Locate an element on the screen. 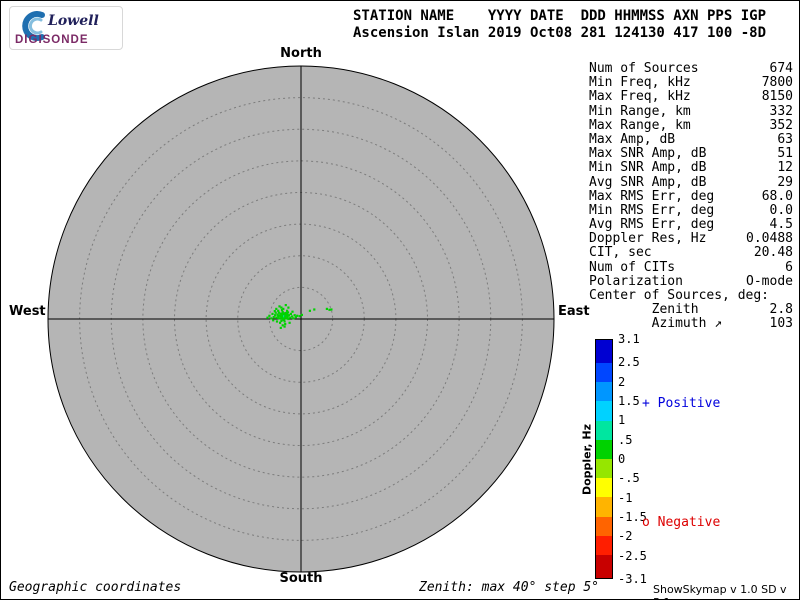 The image size is (800, 600). colorbar-tick-labels: 3.1 2.5 2 1.5 1.5 0 -.5 -1 -1.5 -2 -2.5 -3.1 is located at coordinates (639, 459).